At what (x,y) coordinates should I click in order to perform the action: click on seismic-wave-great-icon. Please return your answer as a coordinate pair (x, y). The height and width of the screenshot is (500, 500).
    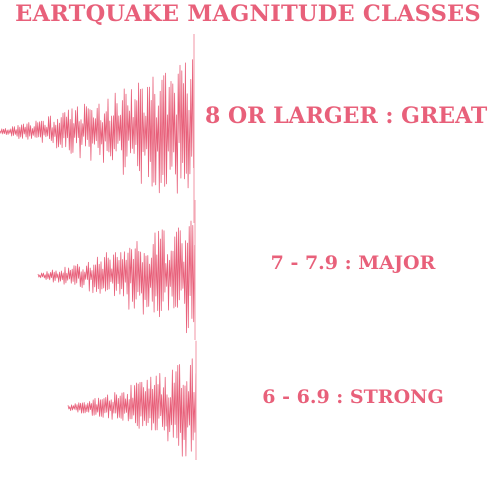
    Looking at the image, I should click on (97, 128).